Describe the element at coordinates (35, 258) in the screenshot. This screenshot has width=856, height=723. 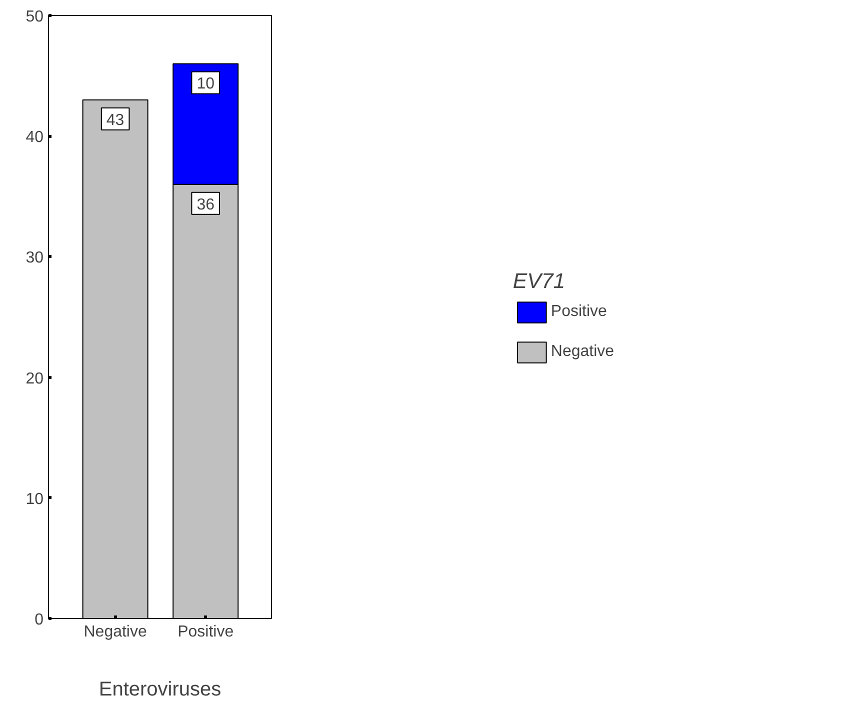
I see `y-tick-label: 30` at that location.